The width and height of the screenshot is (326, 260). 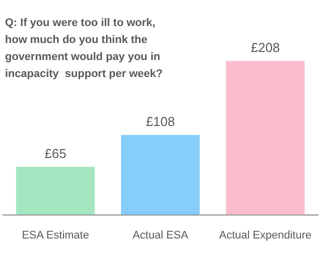 What do you see at coordinates (56, 235) in the screenshot?
I see `x-tick-label: ESA Estimate` at bounding box center [56, 235].